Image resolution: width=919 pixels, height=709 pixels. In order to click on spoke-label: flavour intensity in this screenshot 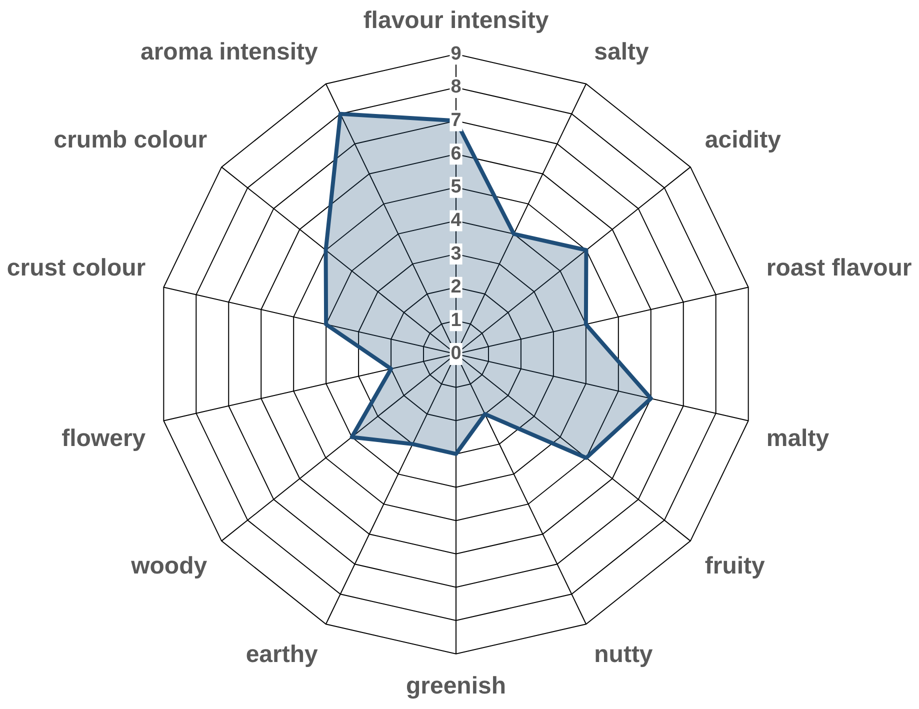, I will do `click(456, 20)`.